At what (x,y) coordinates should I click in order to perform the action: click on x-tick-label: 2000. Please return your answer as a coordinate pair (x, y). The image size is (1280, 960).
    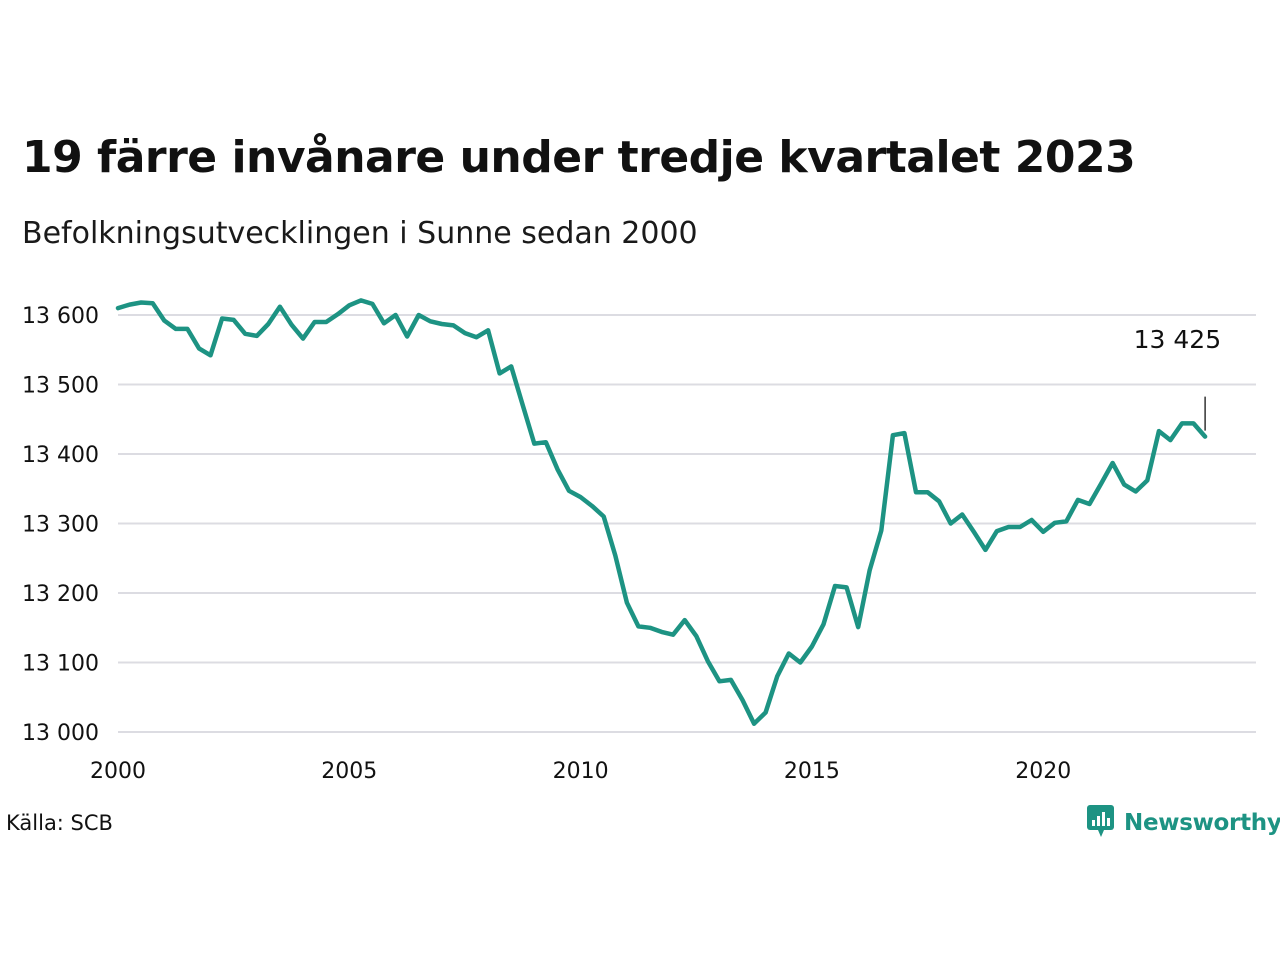
    Looking at the image, I should click on (118, 771).